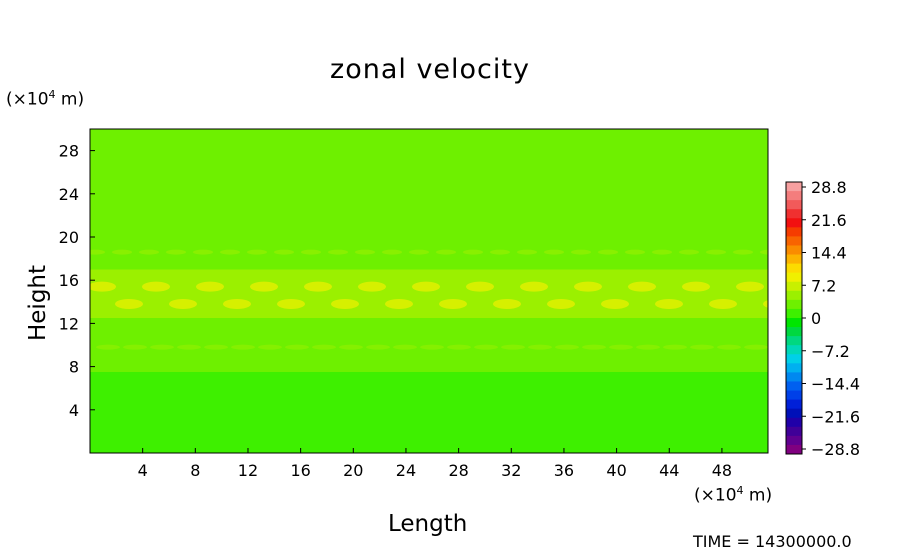 This screenshot has height=551, width=904. I want to click on colorbar-label: −21.6, so click(835, 416).